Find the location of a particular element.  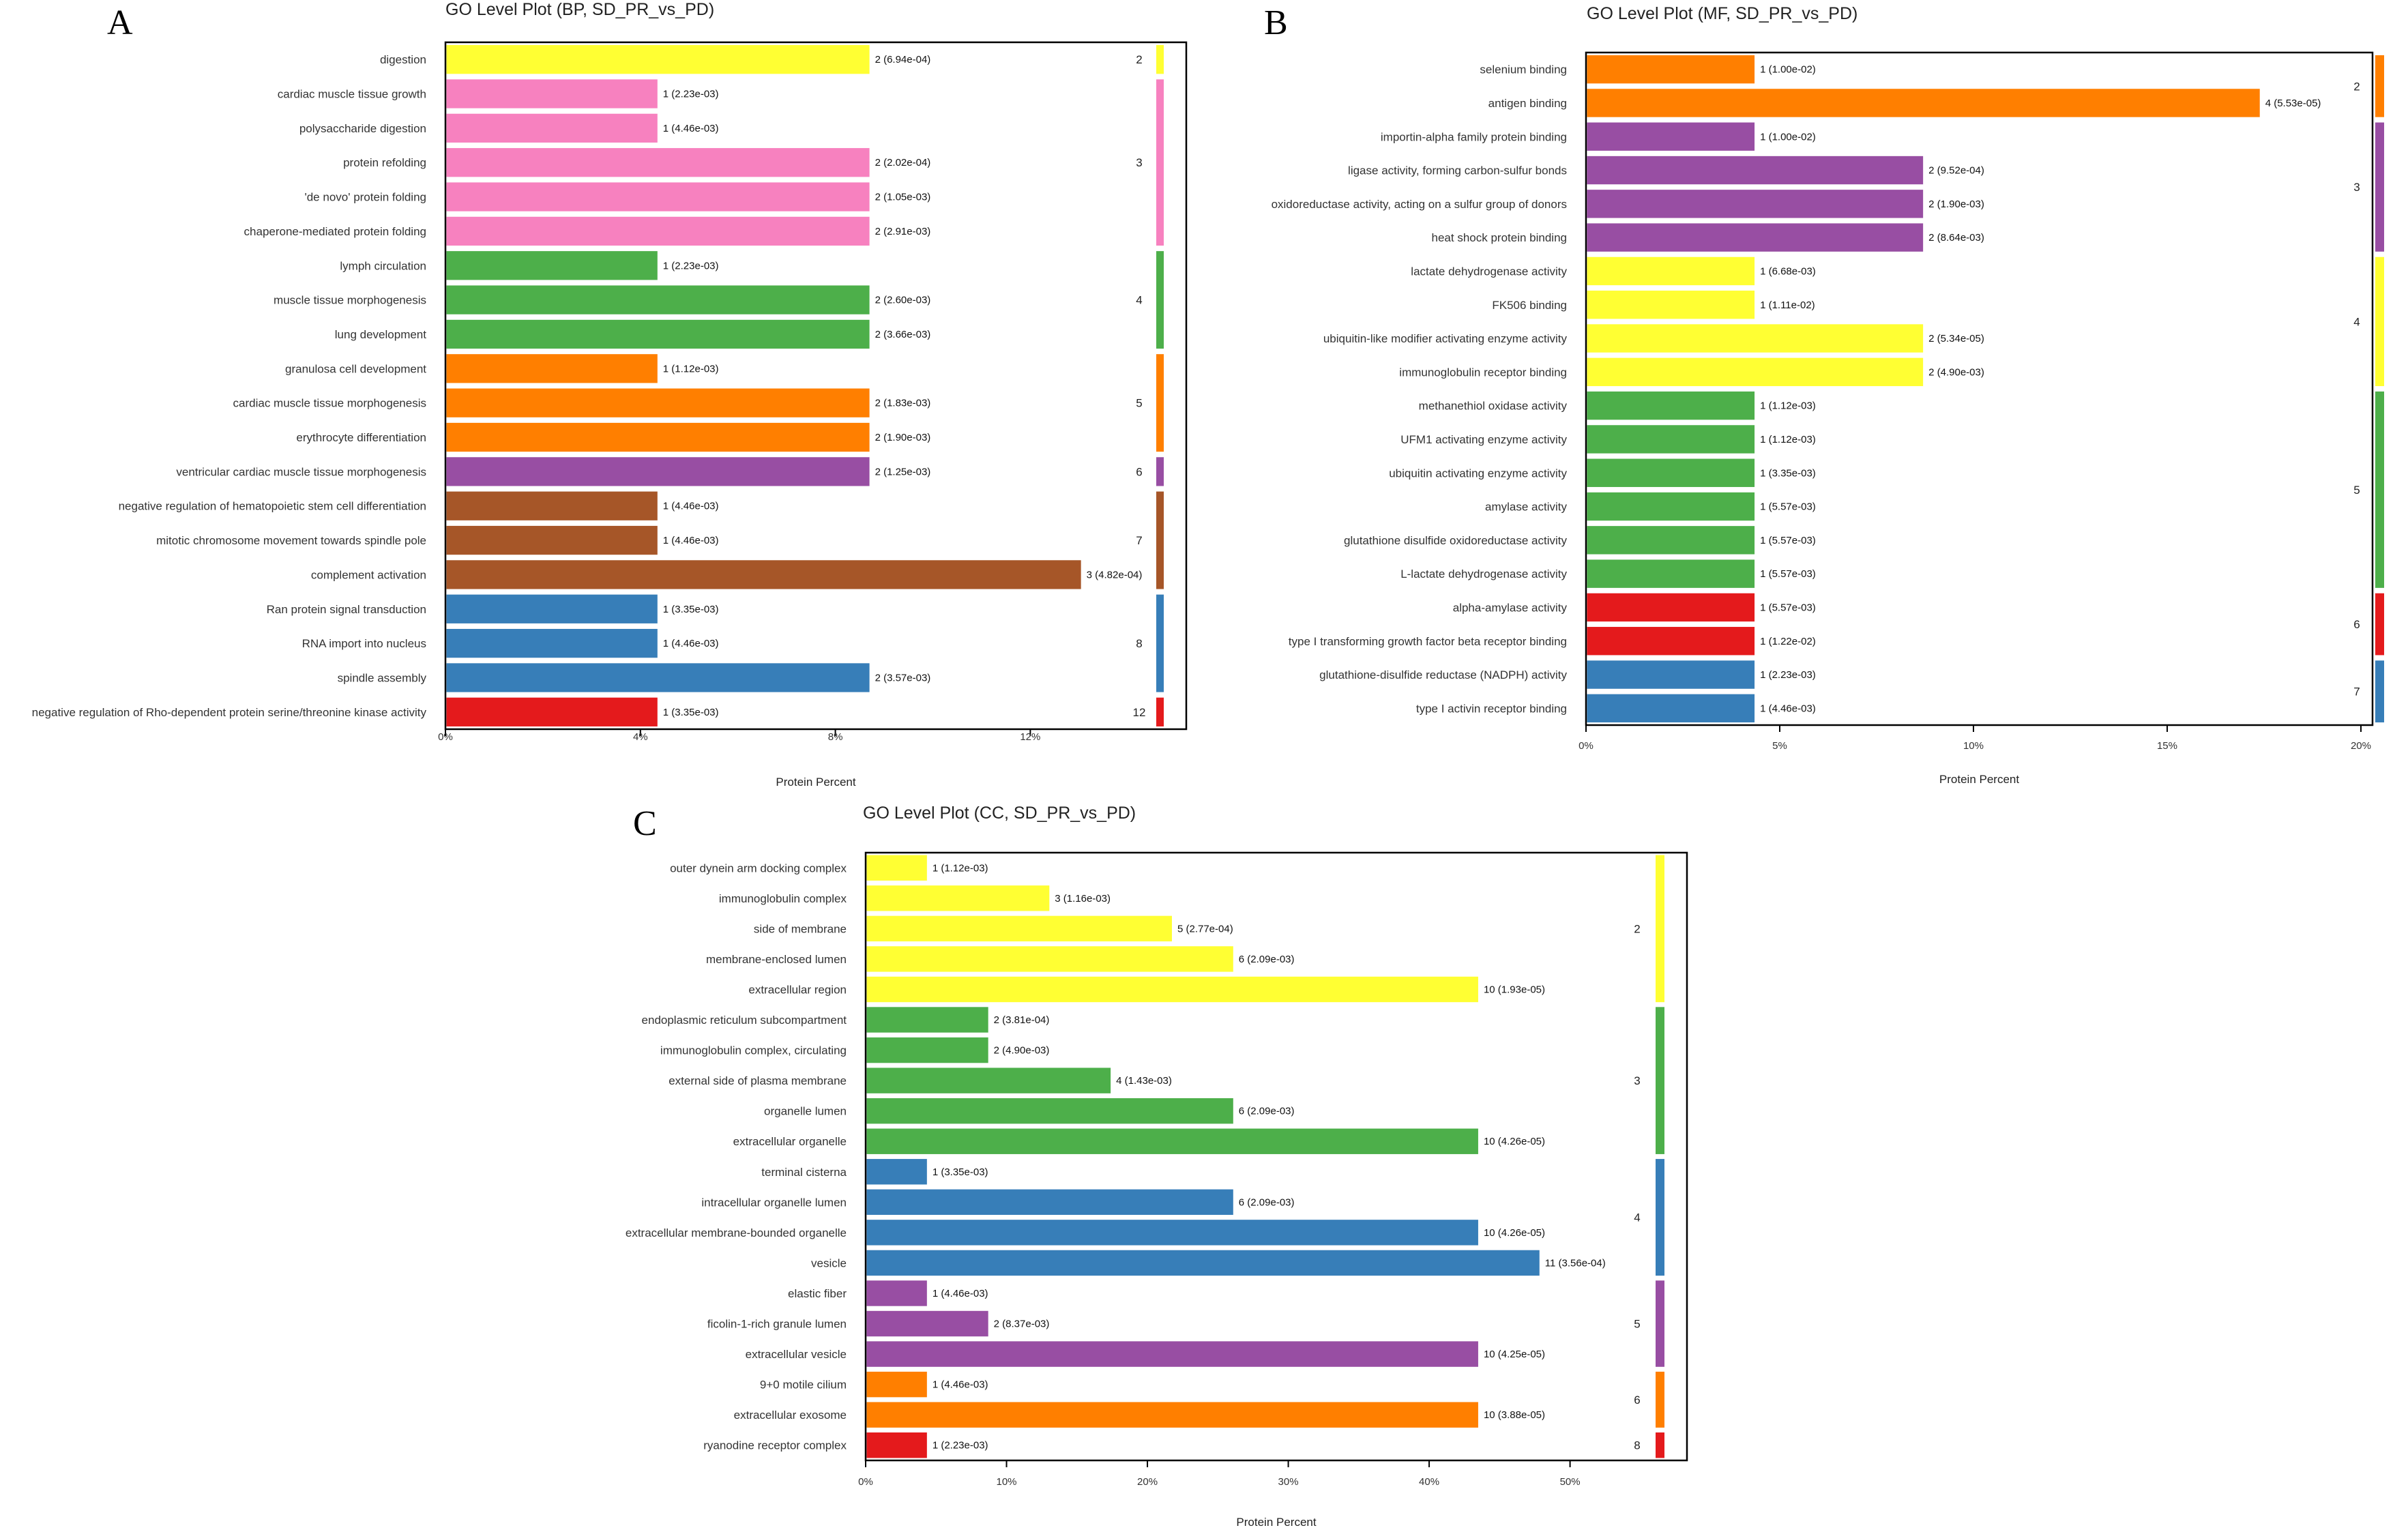

chart-c-category-label: 9+0 motile cilium is located at coordinates (803, 1385).